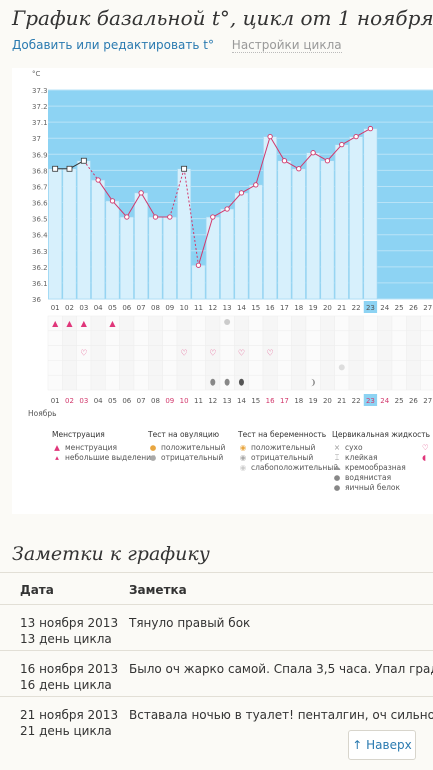 Image resolution: width=433 pixels, height=770 pixels. Describe the element at coordinates (337, 467) in the screenshot. I see `creamy-icon: ☁` at that location.